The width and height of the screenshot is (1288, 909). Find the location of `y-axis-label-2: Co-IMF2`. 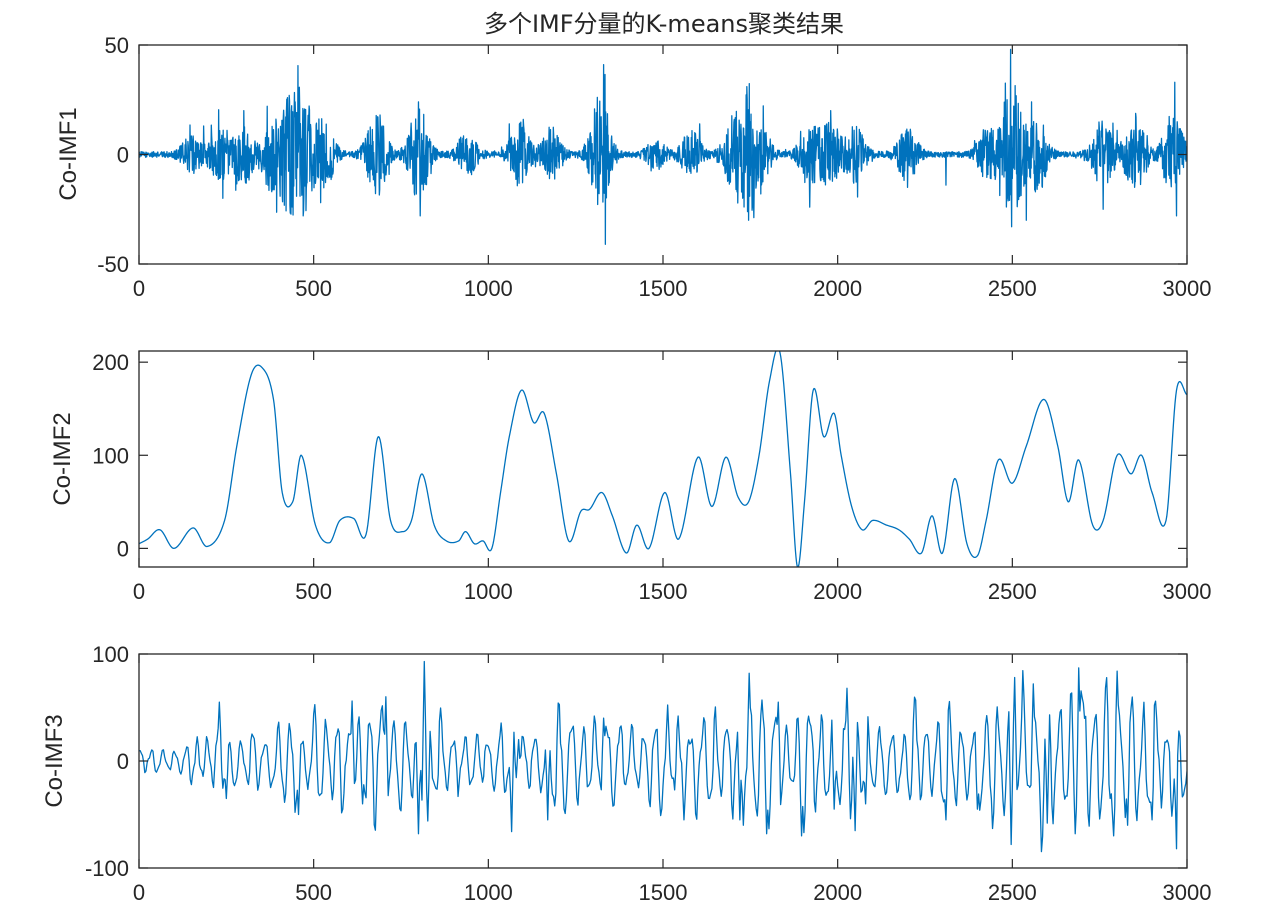

y-axis-label-2: Co-IMF2 is located at coordinates (62, 458).